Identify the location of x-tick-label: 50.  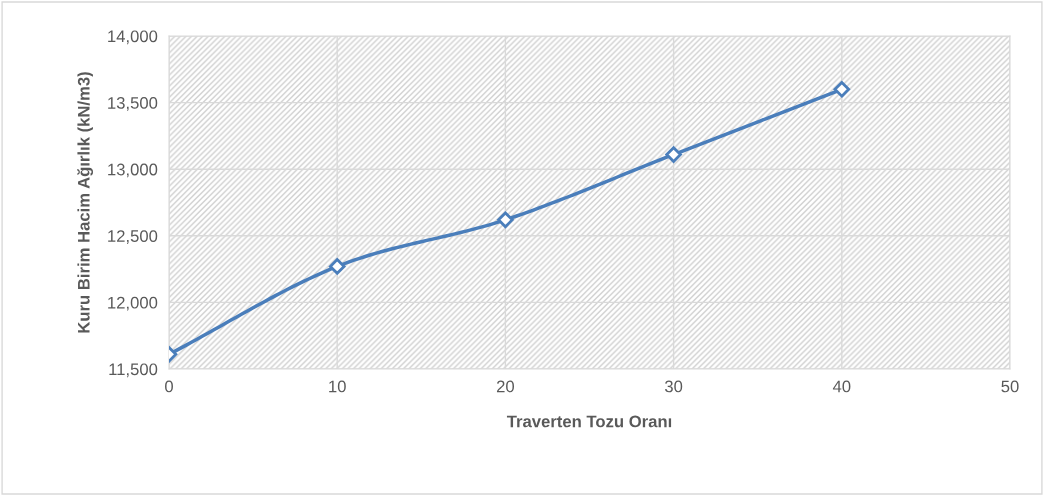
(1010, 386).